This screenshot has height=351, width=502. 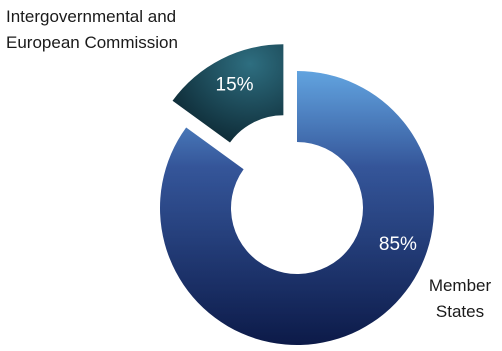 What do you see at coordinates (91, 16) in the screenshot?
I see `category-label-intergovernmental-line-0: Intergovernmental and` at bounding box center [91, 16].